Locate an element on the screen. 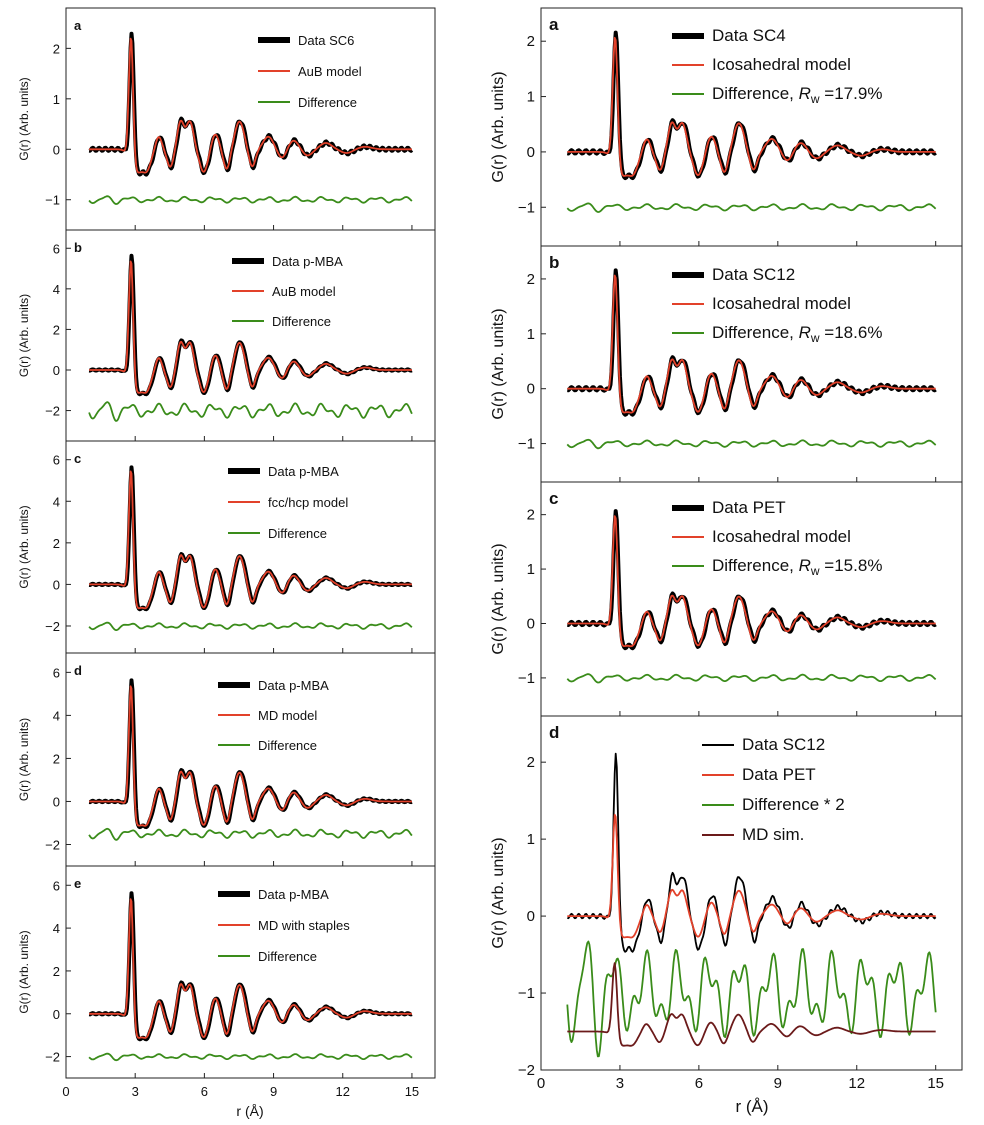 The height and width of the screenshot is (1125, 984). right-x-axis-label: r (Å) is located at coordinates (751, 1106).